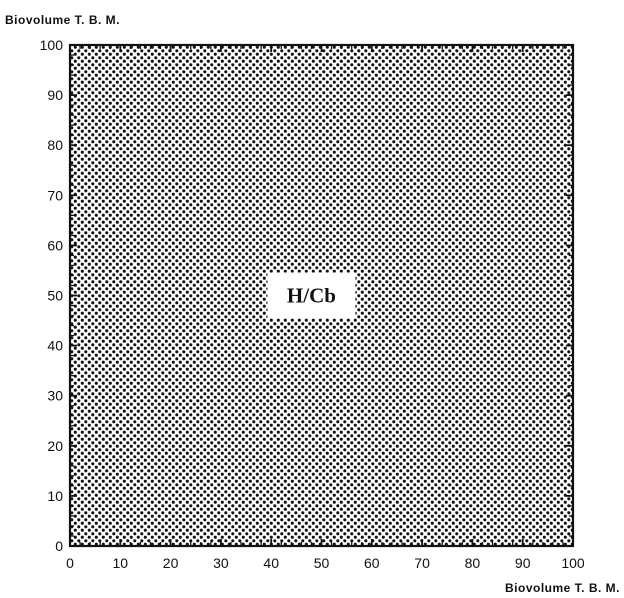 This screenshot has width=624, height=598. Describe the element at coordinates (55, 446) in the screenshot. I see `y-tick-label: 20` at that location.